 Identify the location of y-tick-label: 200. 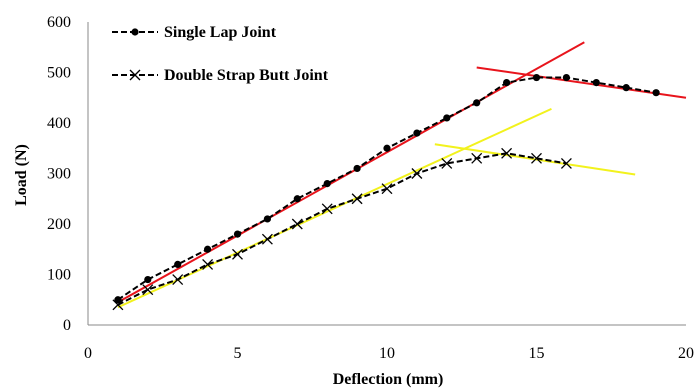
(59, 224).